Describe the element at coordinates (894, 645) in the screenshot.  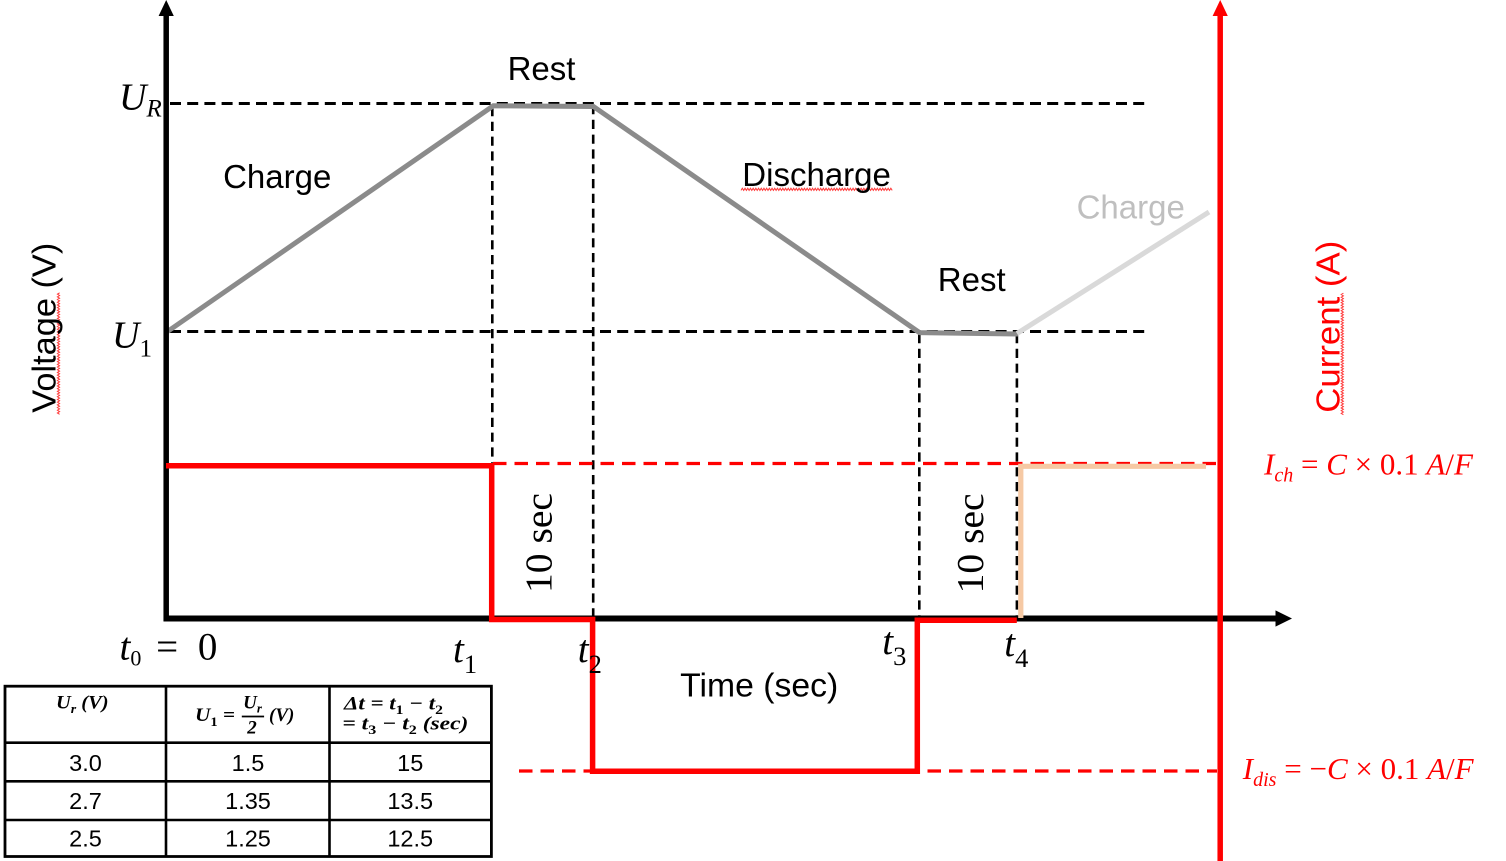
I see `svg-text: t3` at that location.